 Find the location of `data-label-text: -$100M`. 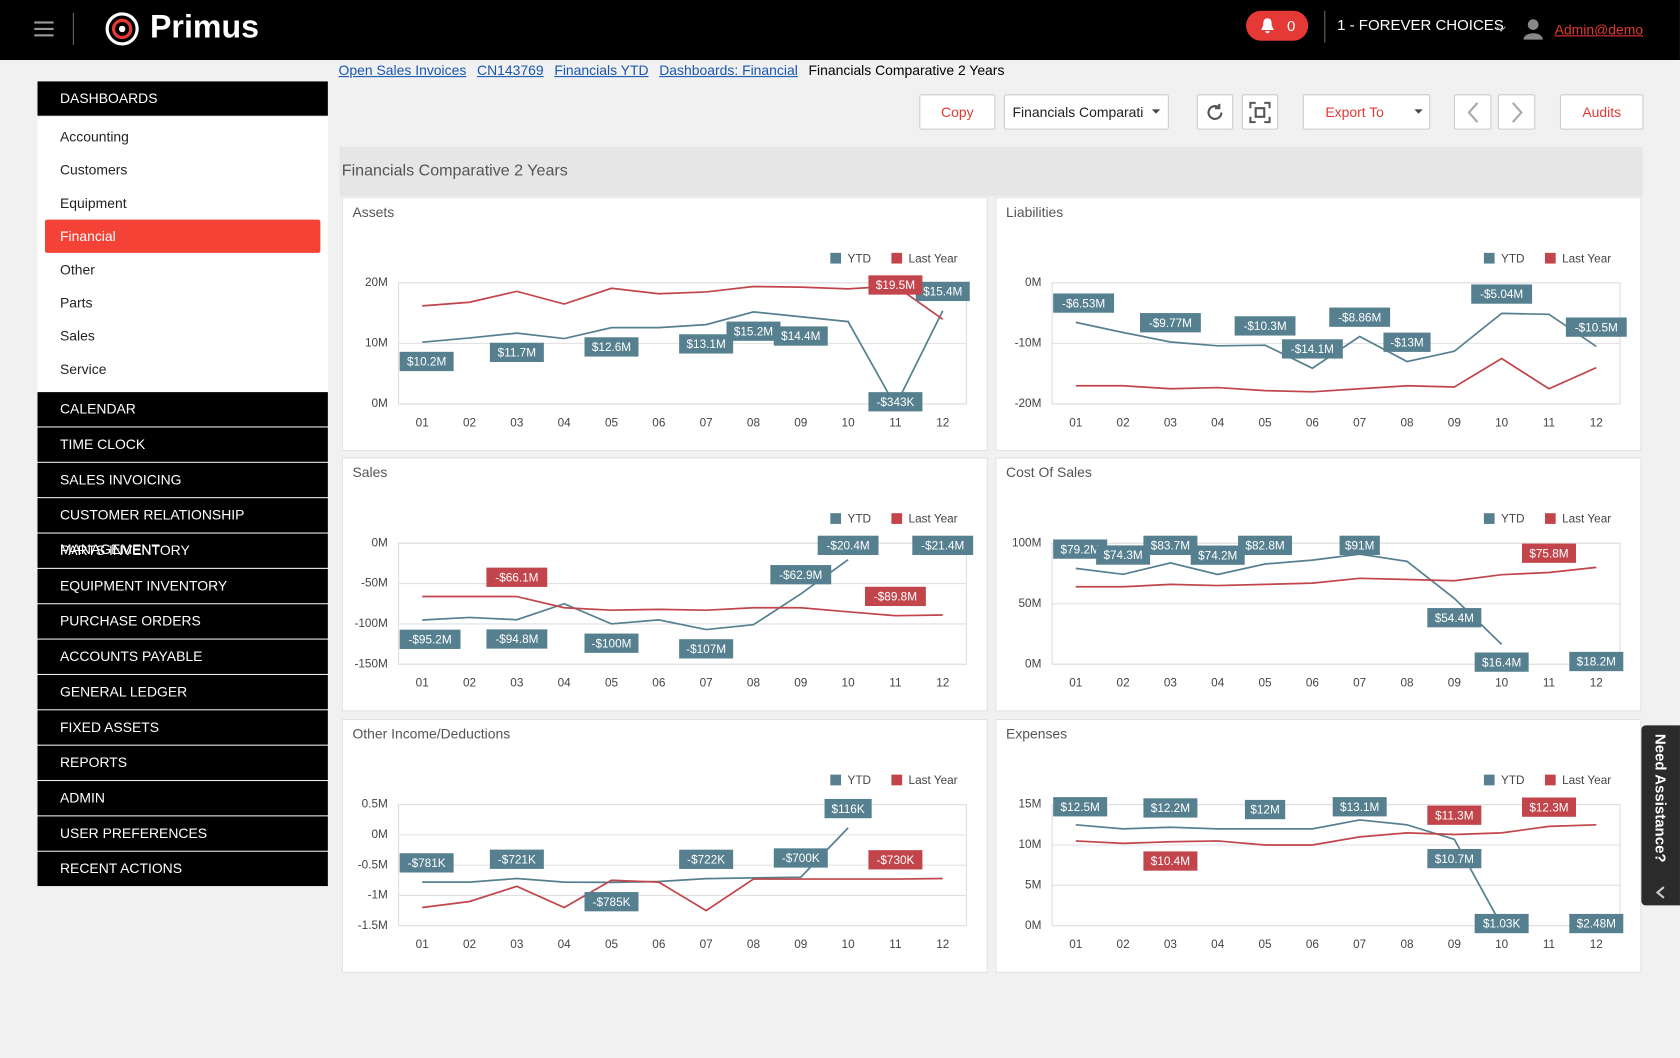

data-label-text: -$100M is located at coordinates (612, 643).